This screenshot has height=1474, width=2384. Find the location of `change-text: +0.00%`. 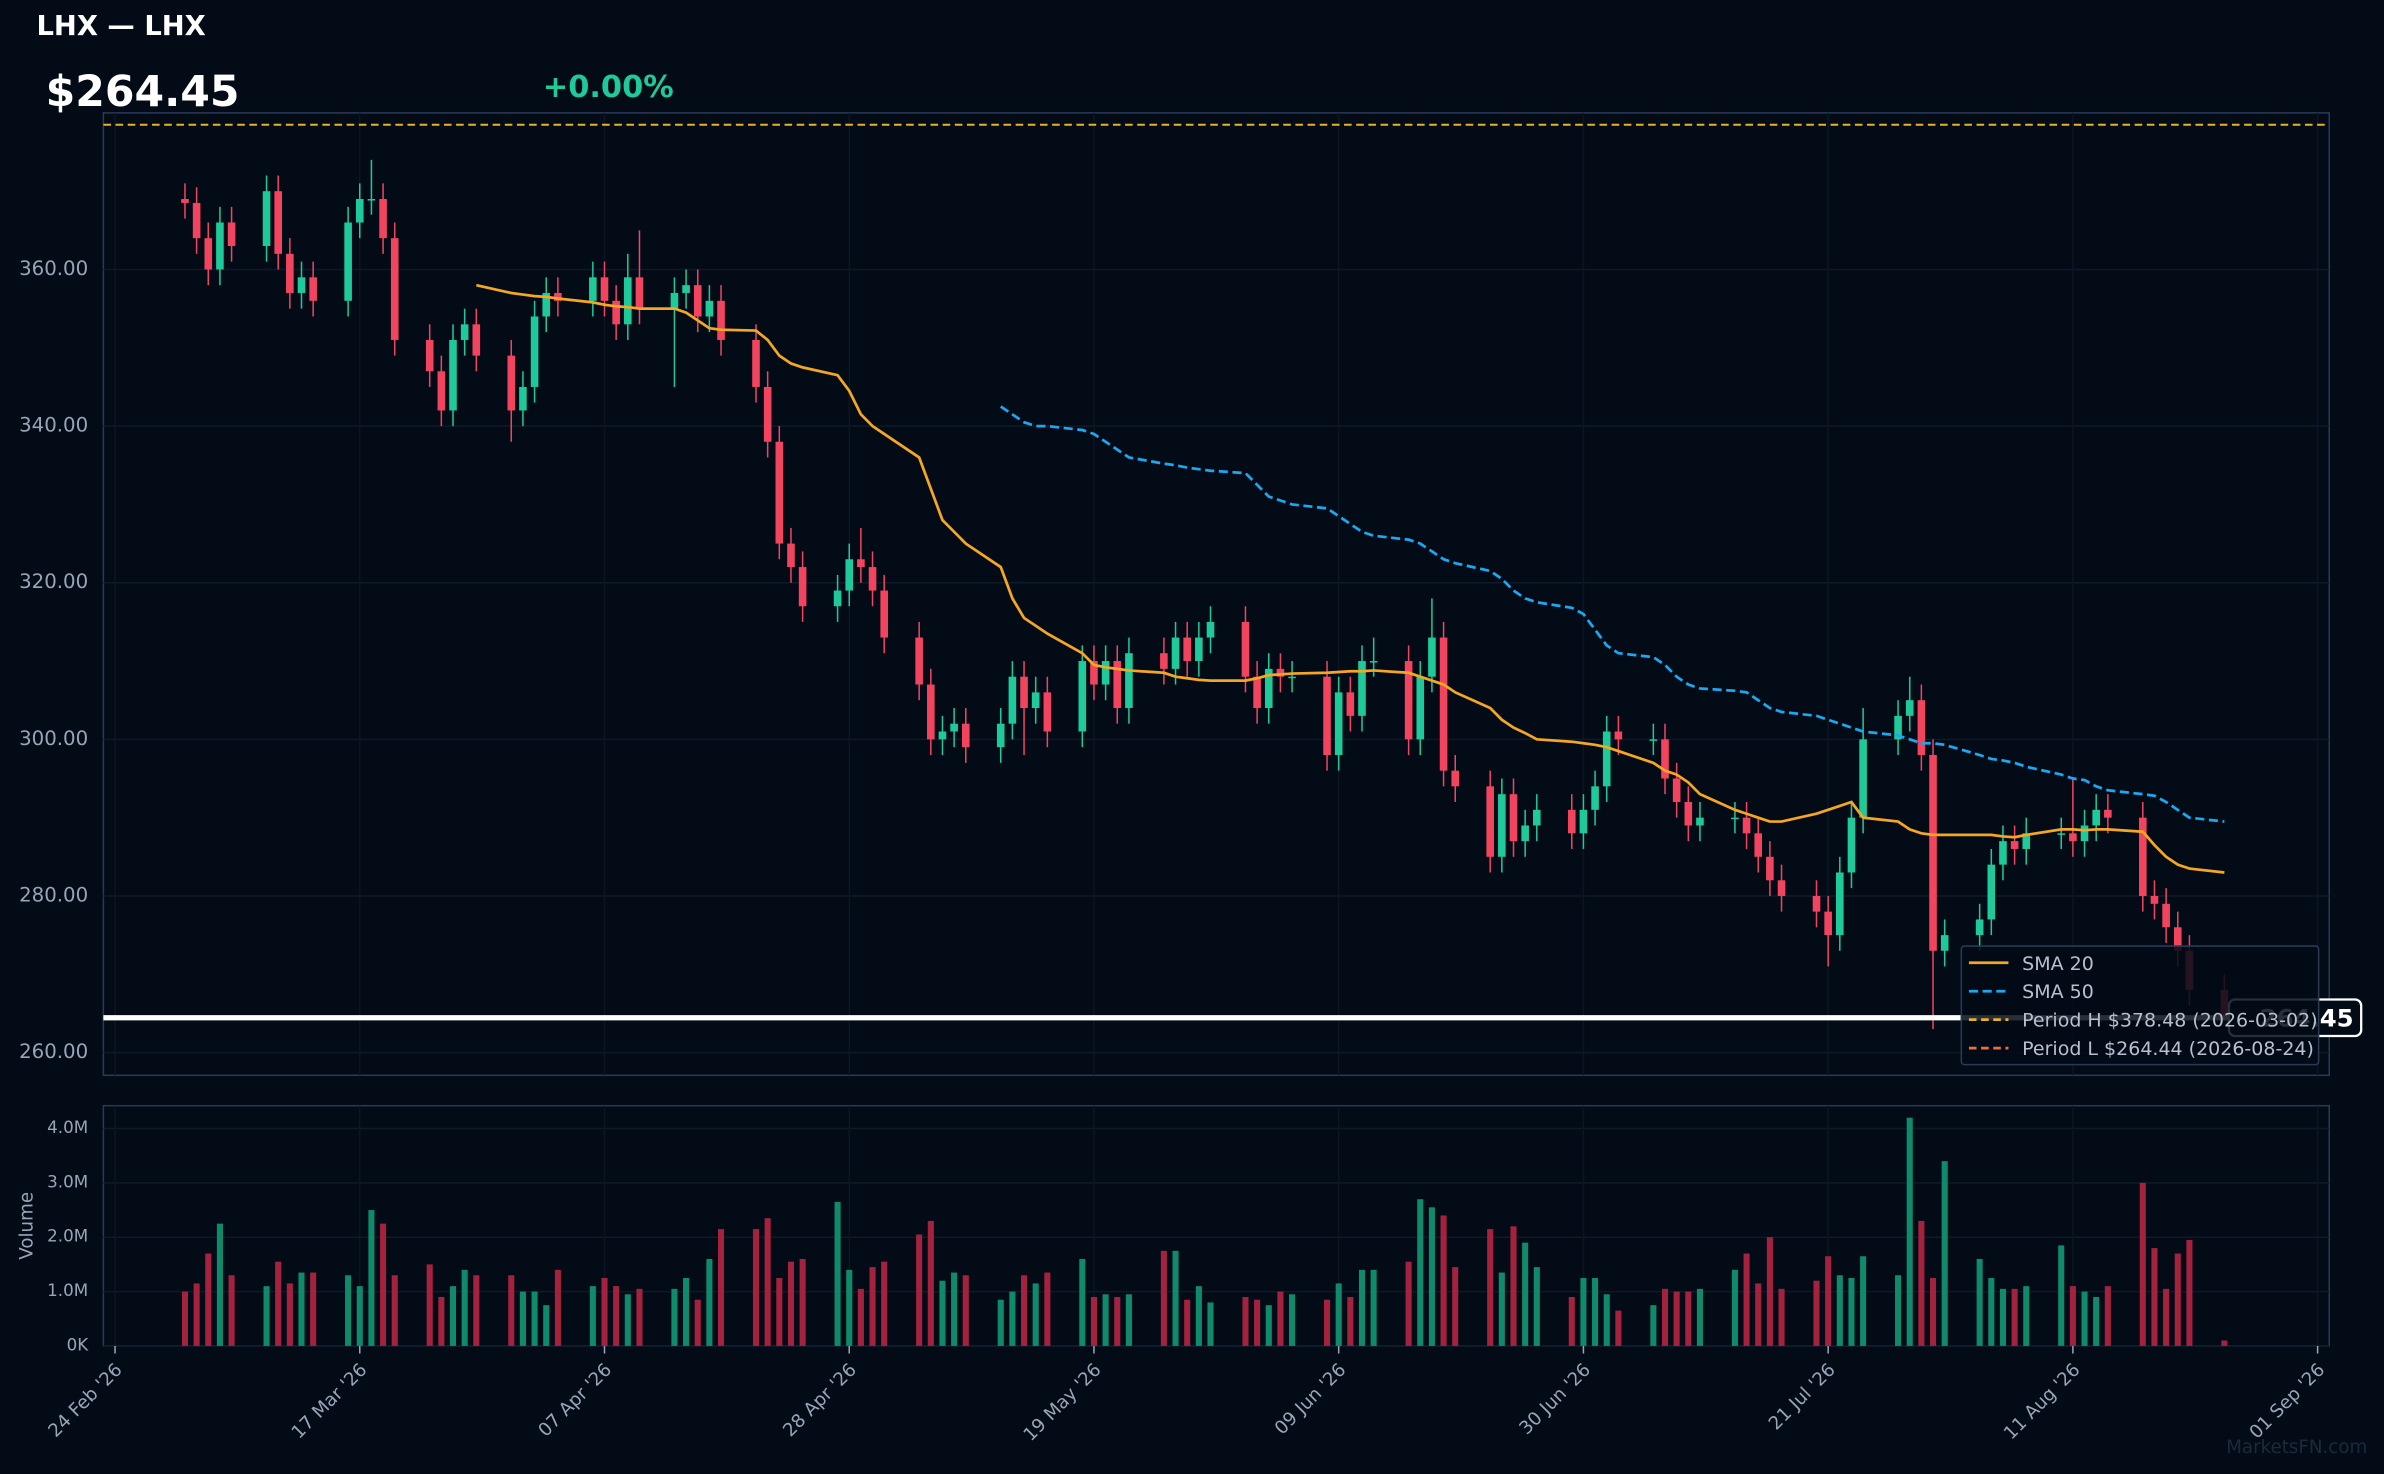

change-text: +0.00% is located at coordinates (608, 87).